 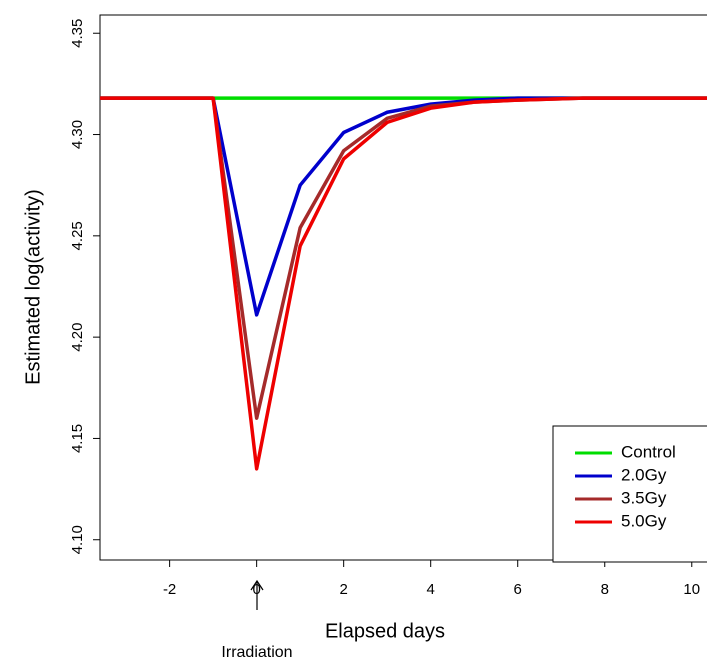 I want to click on annotation: Irradiation, so click(x=256, y=652).